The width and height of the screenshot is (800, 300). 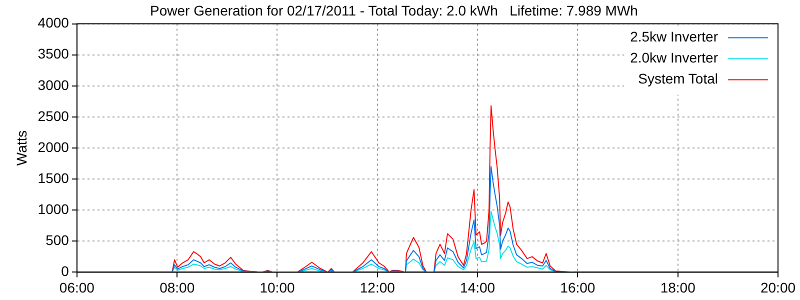 What do you see at coordinates (678, 78) in the screenshot?
I see `legend-label: System Total` at bounding box center [678, 78].